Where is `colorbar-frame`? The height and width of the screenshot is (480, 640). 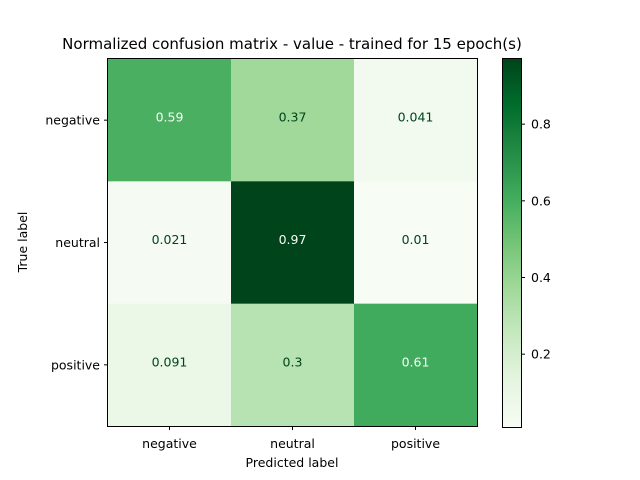
colorbar-frame is located at coordinates (512, 243).